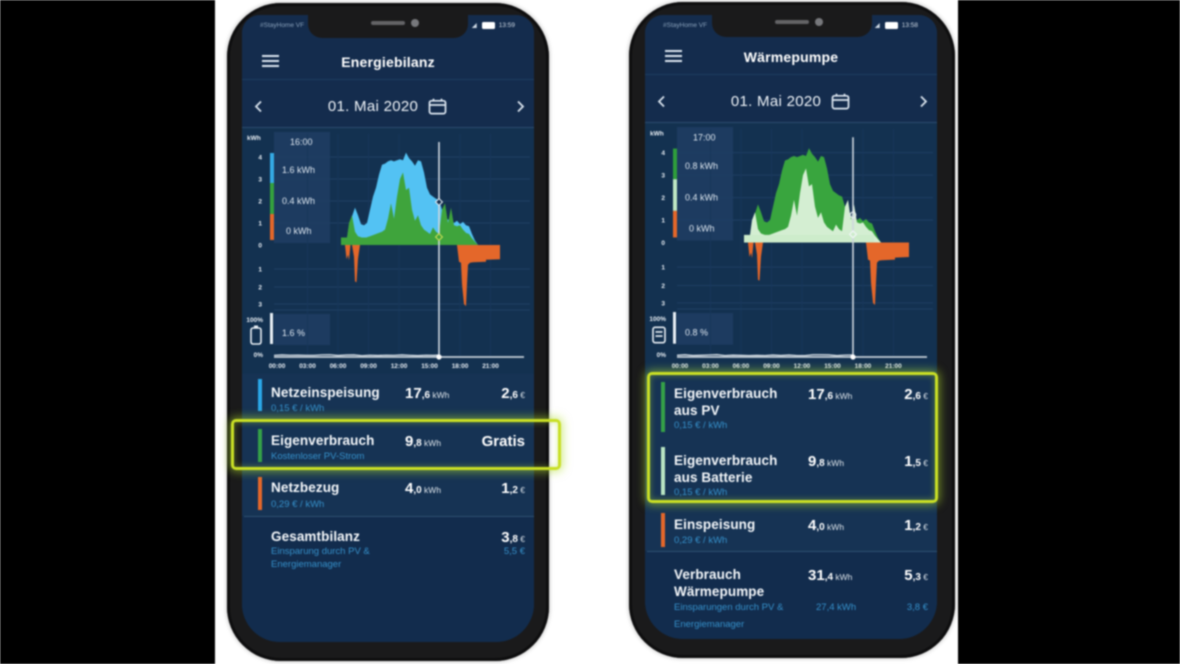  I want to click on svg-text: 0.8 kWh, so click(701, 166).